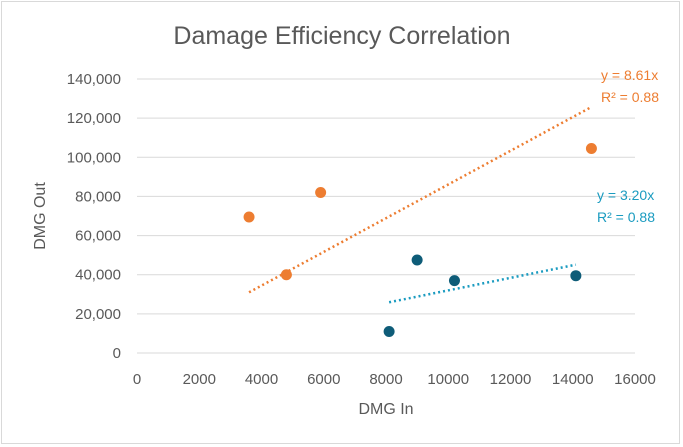 The image size is (683, 447). What do you see at coordinates (629, 75) in the screenshot?
I see `trendline-equation: y = 8.61x` at bounding box center [629, 75].